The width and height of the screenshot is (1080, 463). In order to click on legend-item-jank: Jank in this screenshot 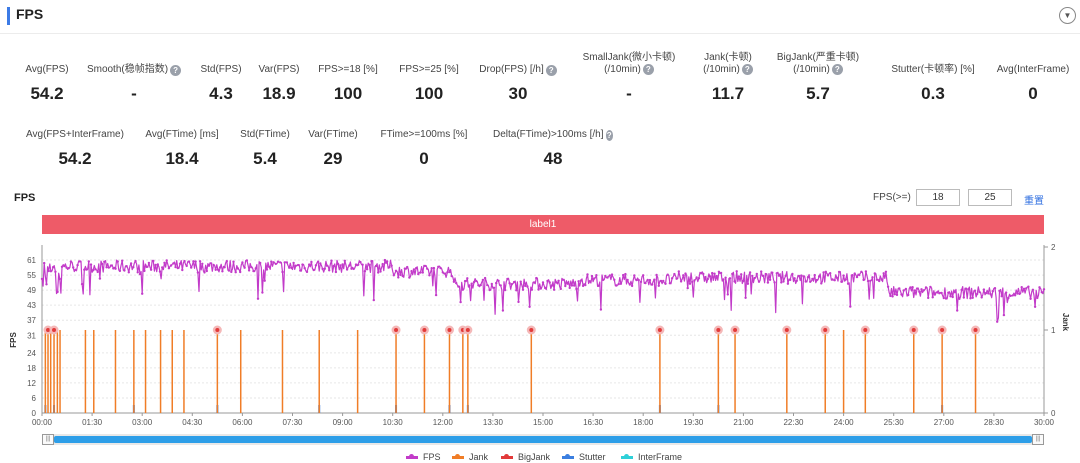, I will do `click(470, 457)`.